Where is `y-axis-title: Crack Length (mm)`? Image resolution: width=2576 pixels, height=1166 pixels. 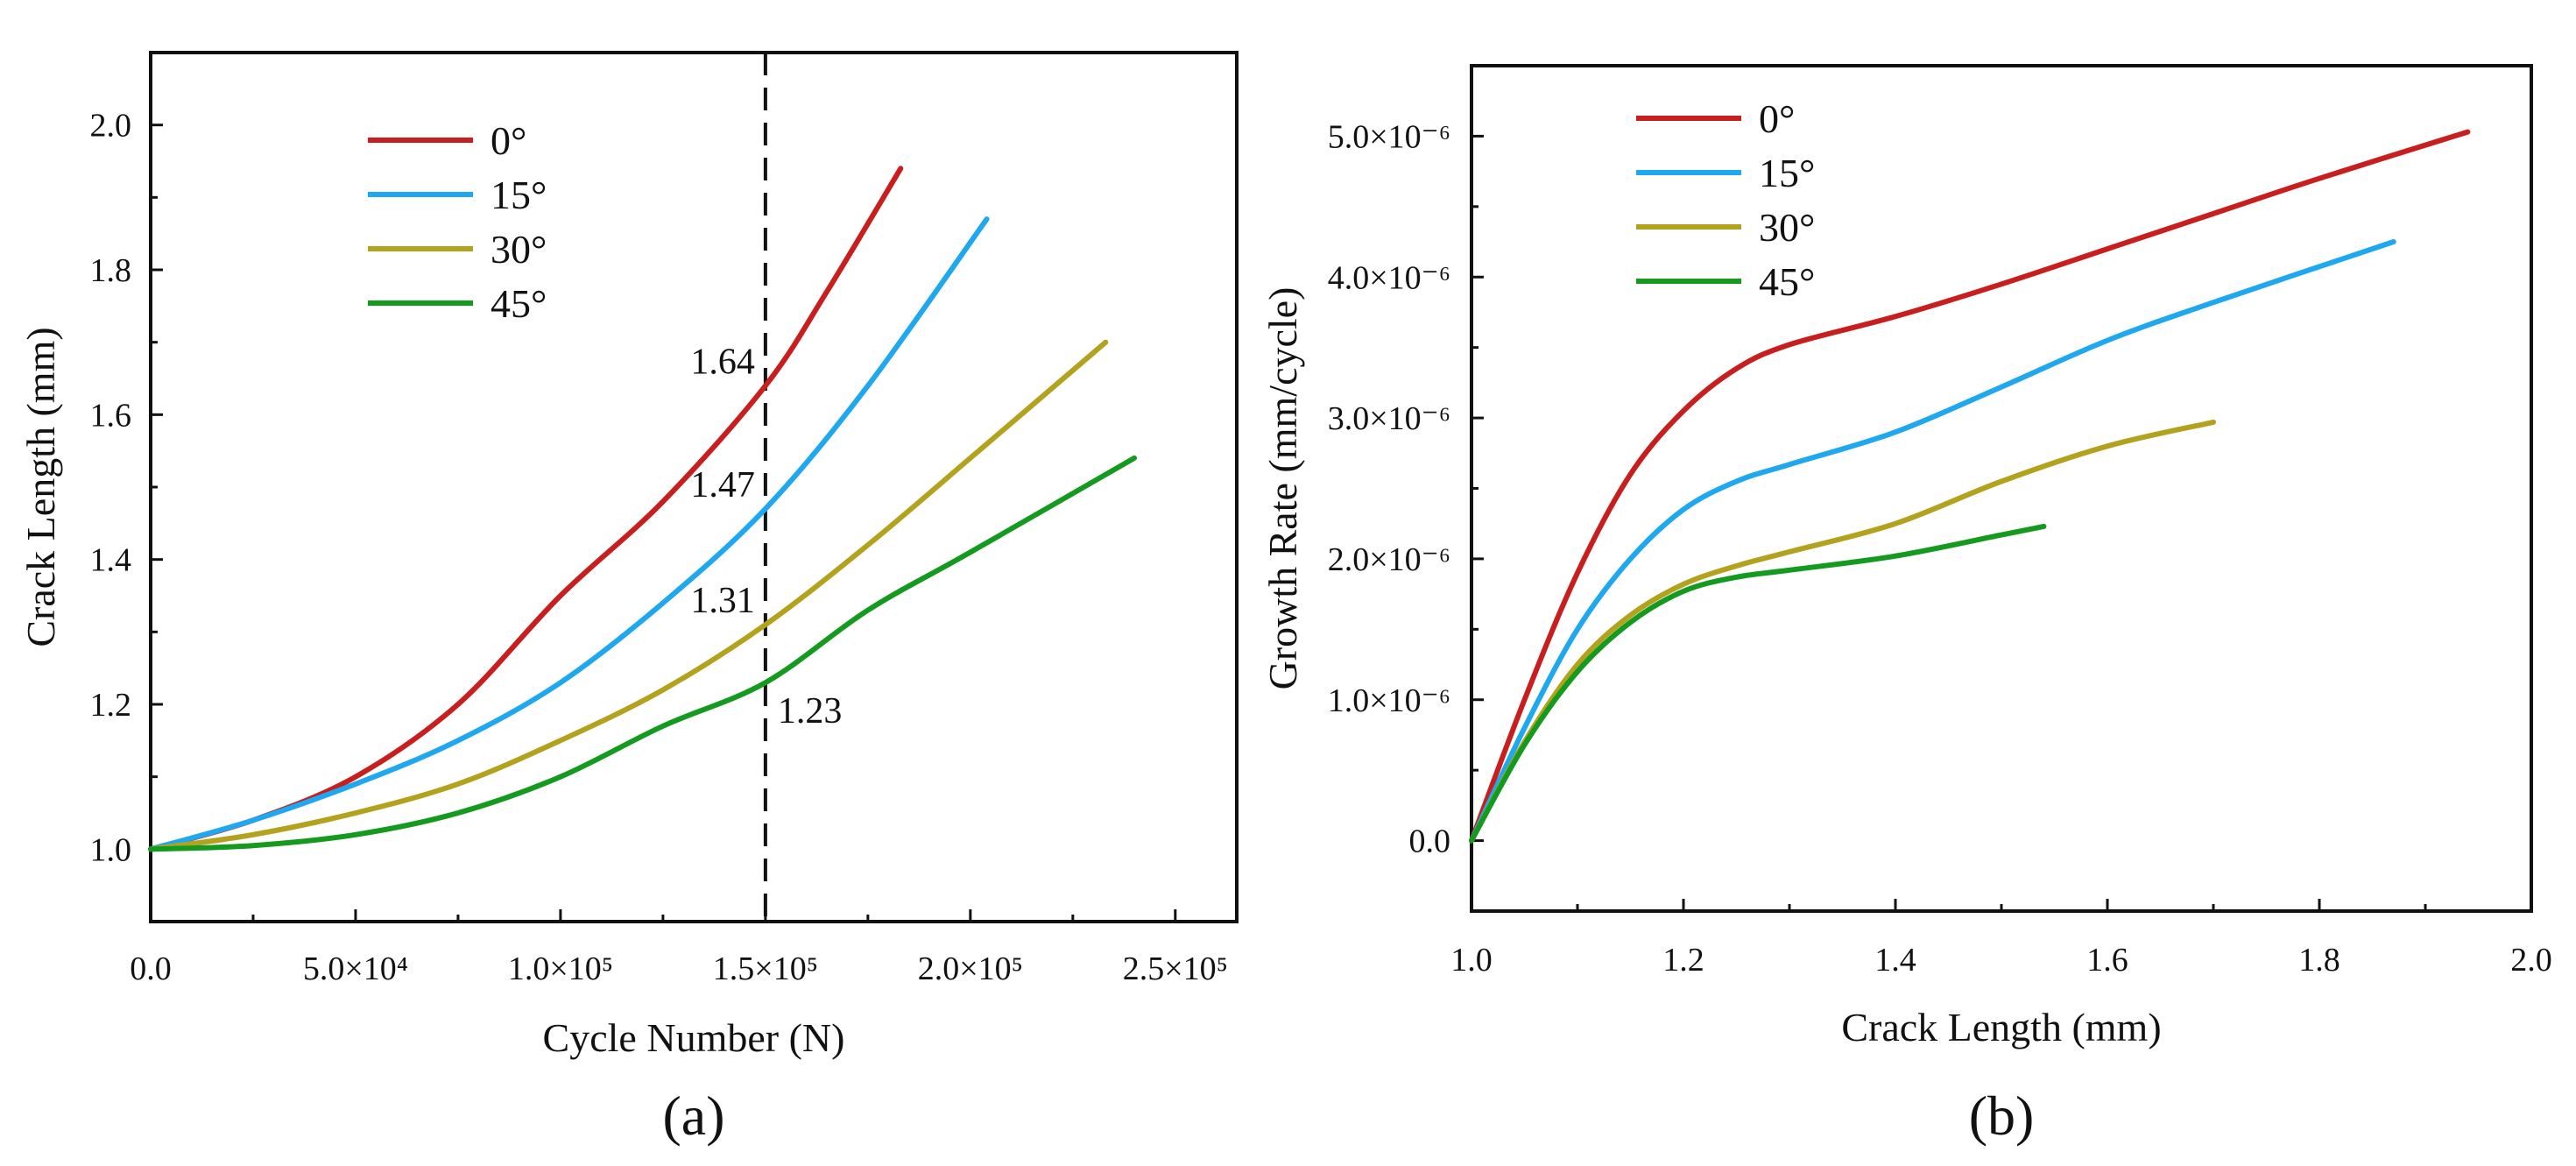 y-axis-title: Crack Length (mm) is located at coordinates (40, 487).